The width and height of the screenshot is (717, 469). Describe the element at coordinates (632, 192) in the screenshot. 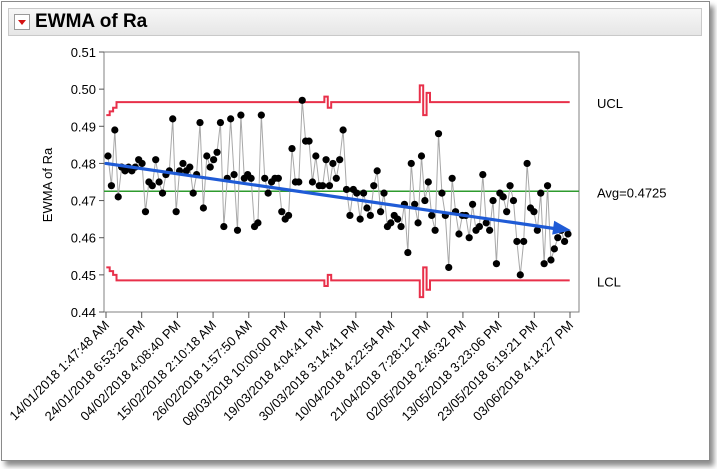

I see `center-line-label: Avg=0.4725` at that location.